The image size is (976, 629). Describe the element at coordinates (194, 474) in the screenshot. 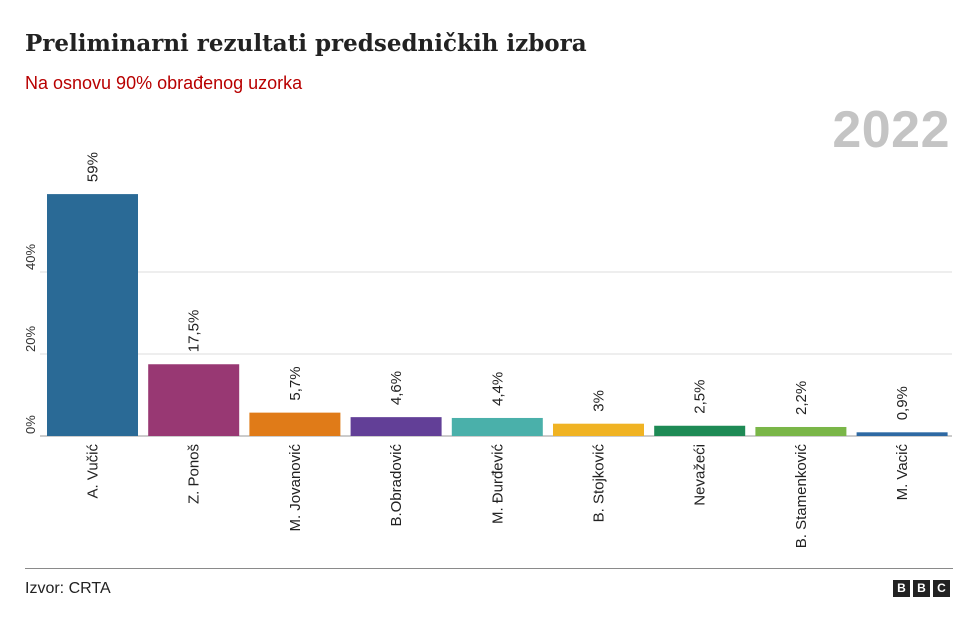

I see `x-tick-label: Z. Ponoš` at that location.